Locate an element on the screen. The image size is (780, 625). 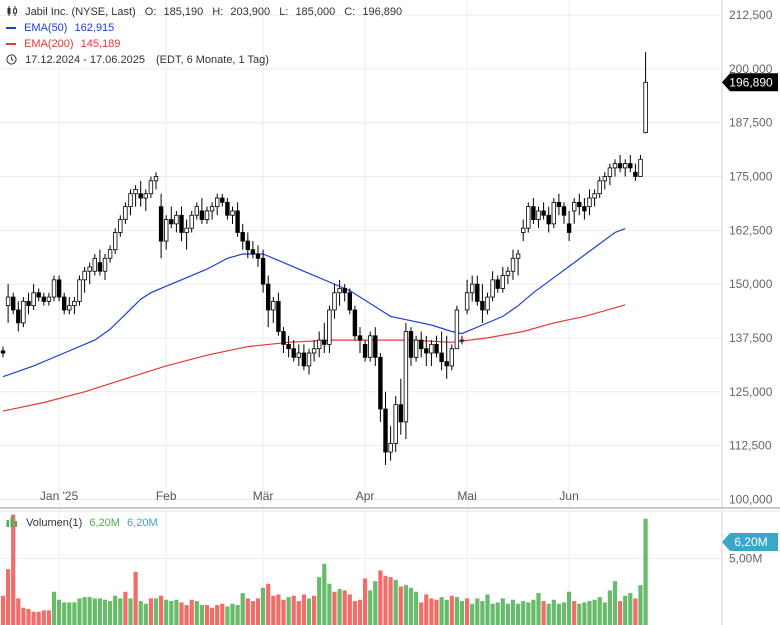
ema200-legend: EMA(200) 145,189 is located at coordinates (63, 44).